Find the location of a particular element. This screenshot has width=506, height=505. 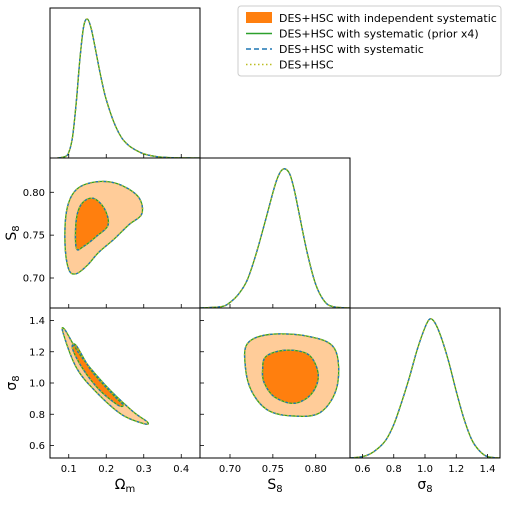

marginal-s8-independent is located at coordinates (275, 238).